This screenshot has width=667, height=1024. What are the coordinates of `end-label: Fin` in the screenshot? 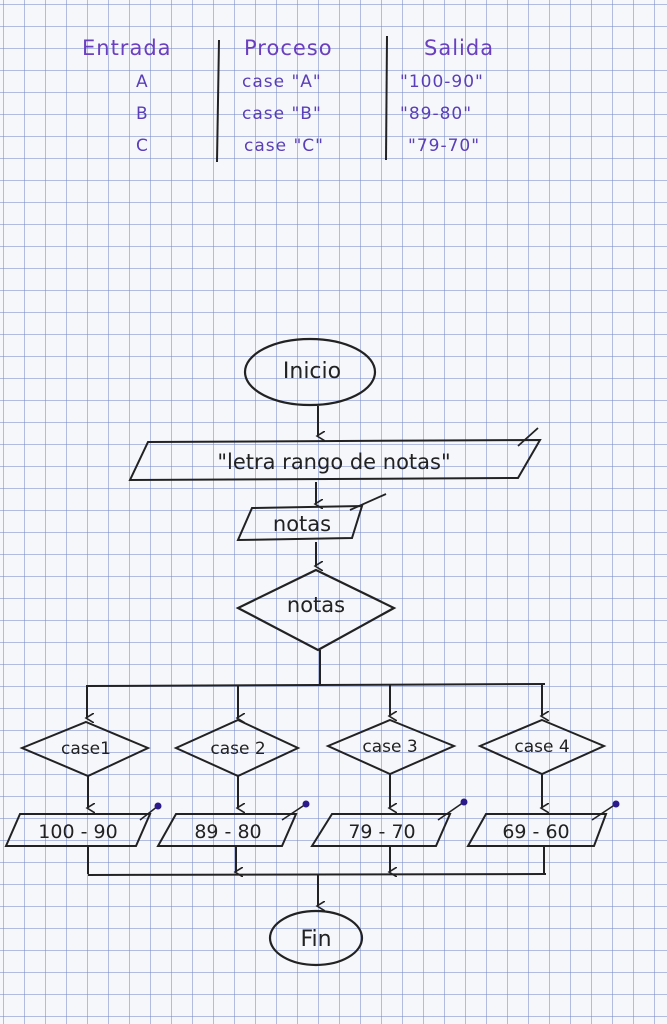 It's located at (315, 939).